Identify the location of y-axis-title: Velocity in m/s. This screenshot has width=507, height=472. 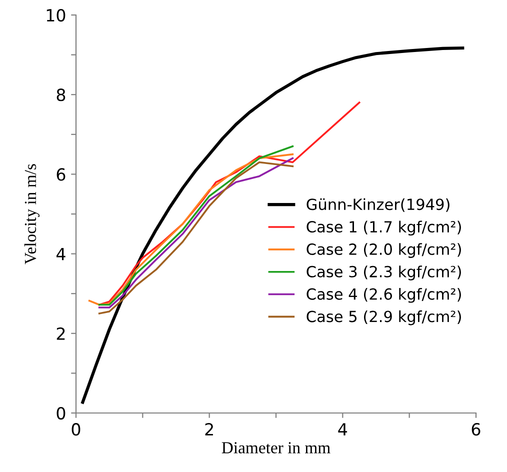
(32, 214).